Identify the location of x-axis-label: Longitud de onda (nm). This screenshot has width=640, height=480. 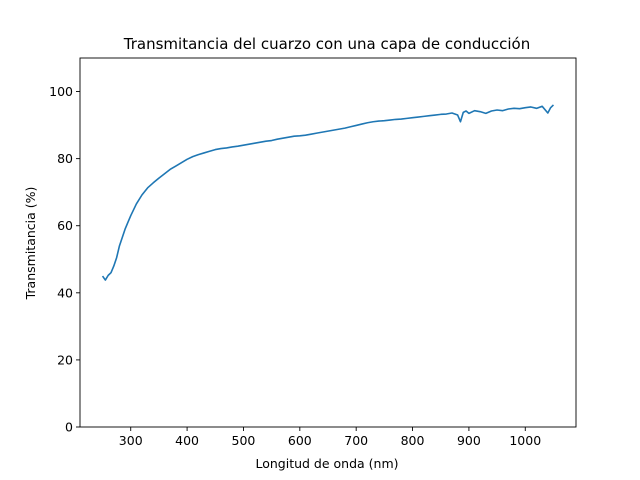
(326, 463).